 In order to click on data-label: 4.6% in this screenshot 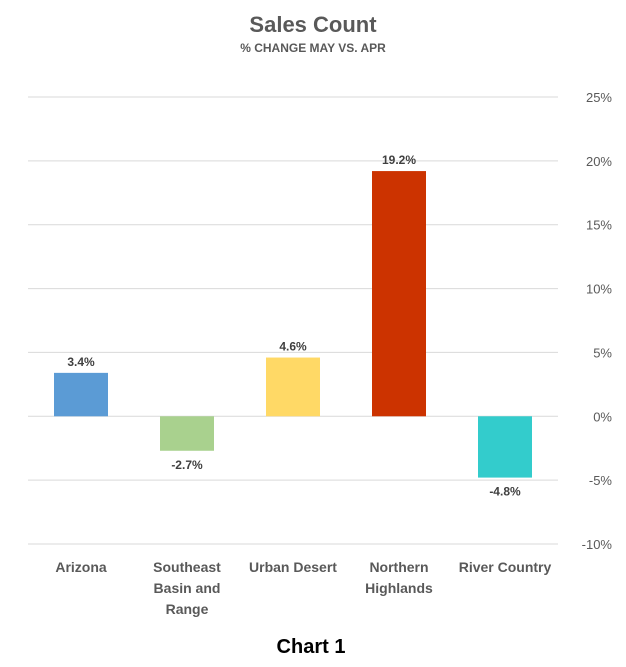, I will do `click(293, 347)`.